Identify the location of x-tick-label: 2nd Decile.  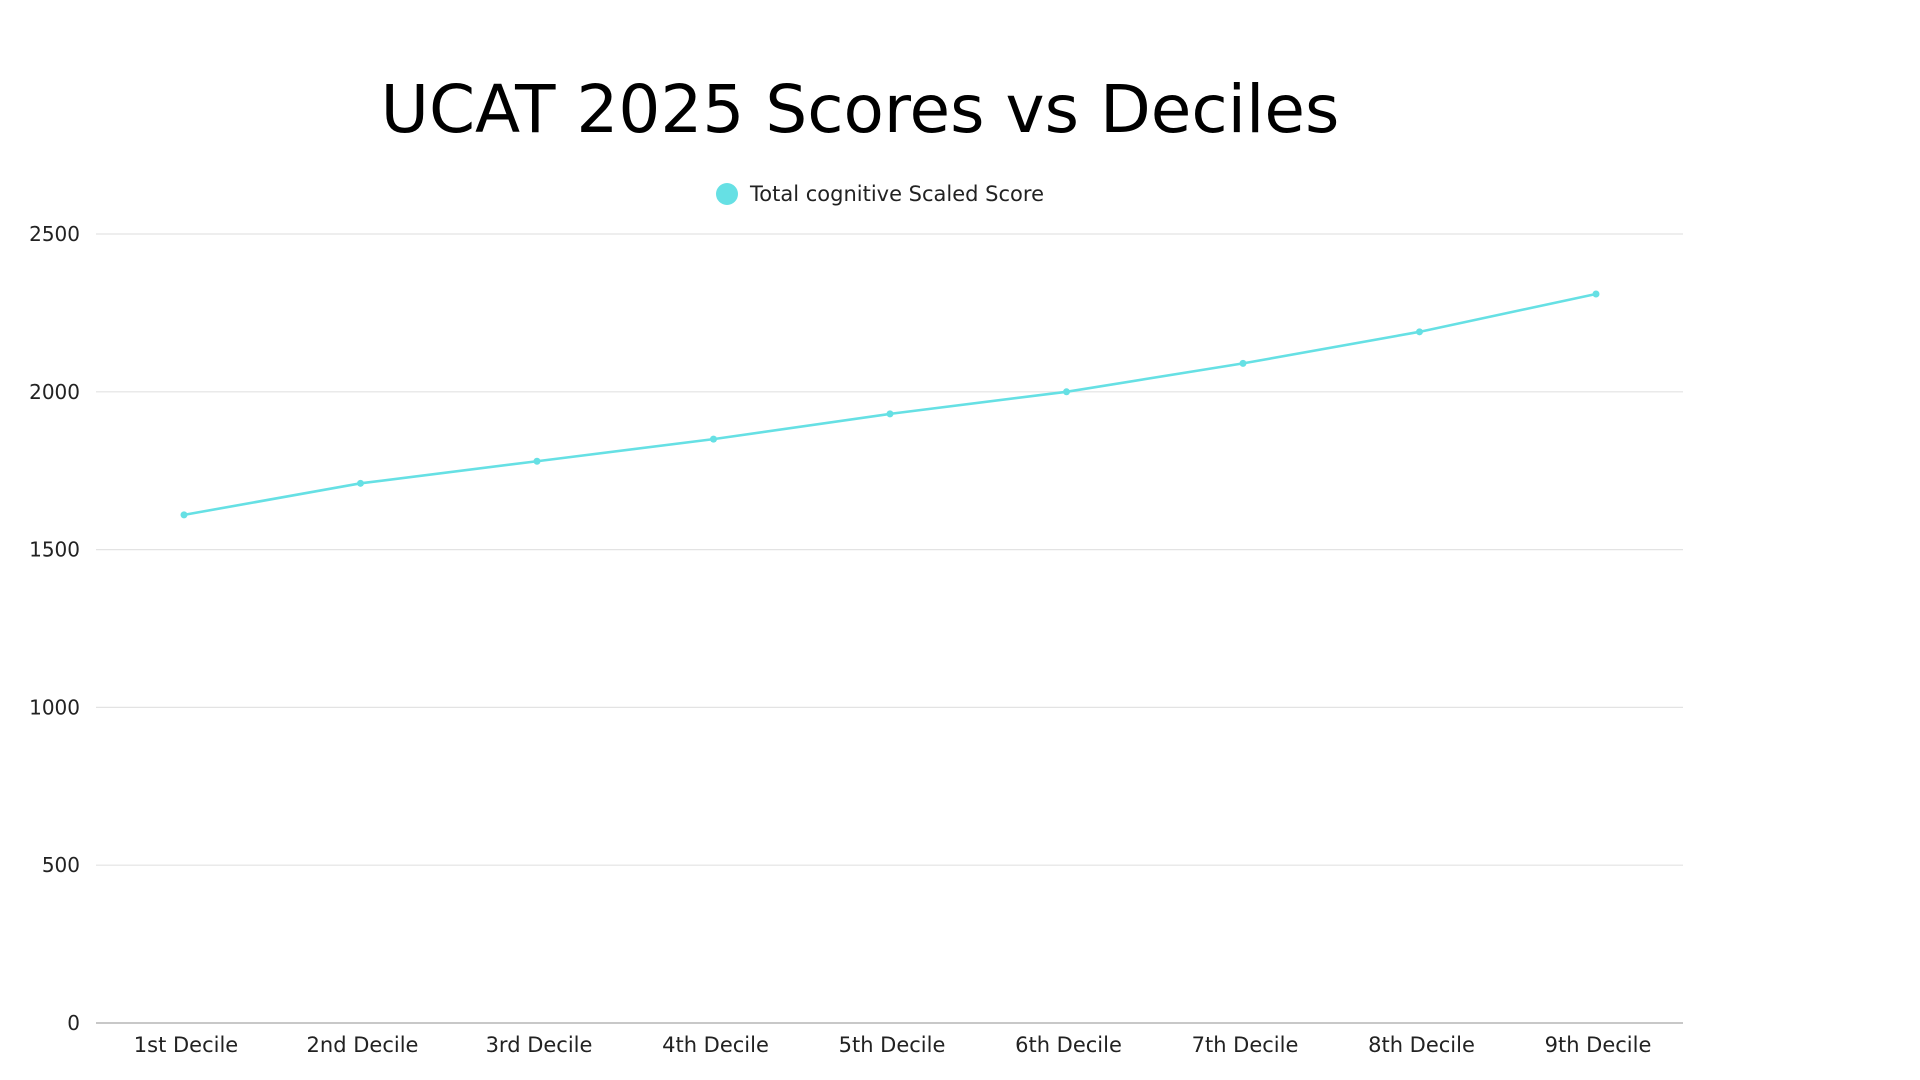
(363, 1045).